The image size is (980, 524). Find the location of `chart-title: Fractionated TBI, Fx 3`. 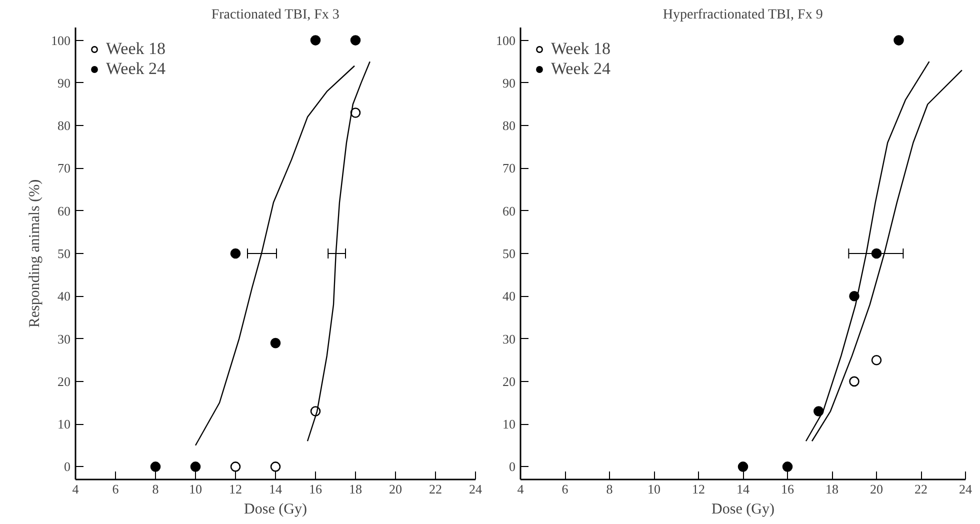

chart-title: Fractionated TBI, Fx 3 is located at coordinates (275, 15).